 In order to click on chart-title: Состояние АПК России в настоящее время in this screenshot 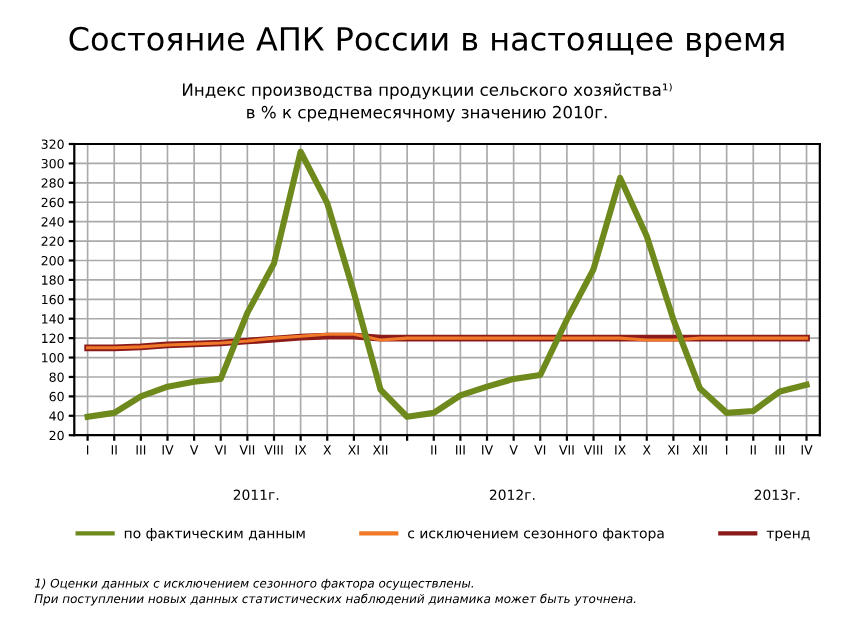, I will do `click(426, 42)`.